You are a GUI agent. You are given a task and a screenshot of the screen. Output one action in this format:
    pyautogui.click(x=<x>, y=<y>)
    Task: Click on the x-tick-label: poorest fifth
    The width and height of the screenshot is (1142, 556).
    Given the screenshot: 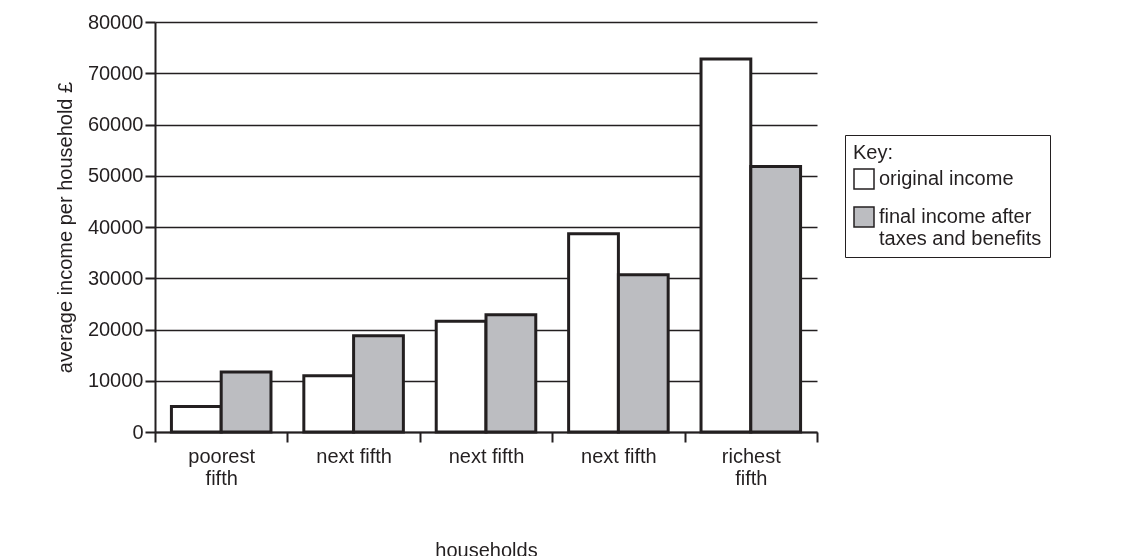 What is the action you would take?
    pyautogui.click(x=222, y=466)
    